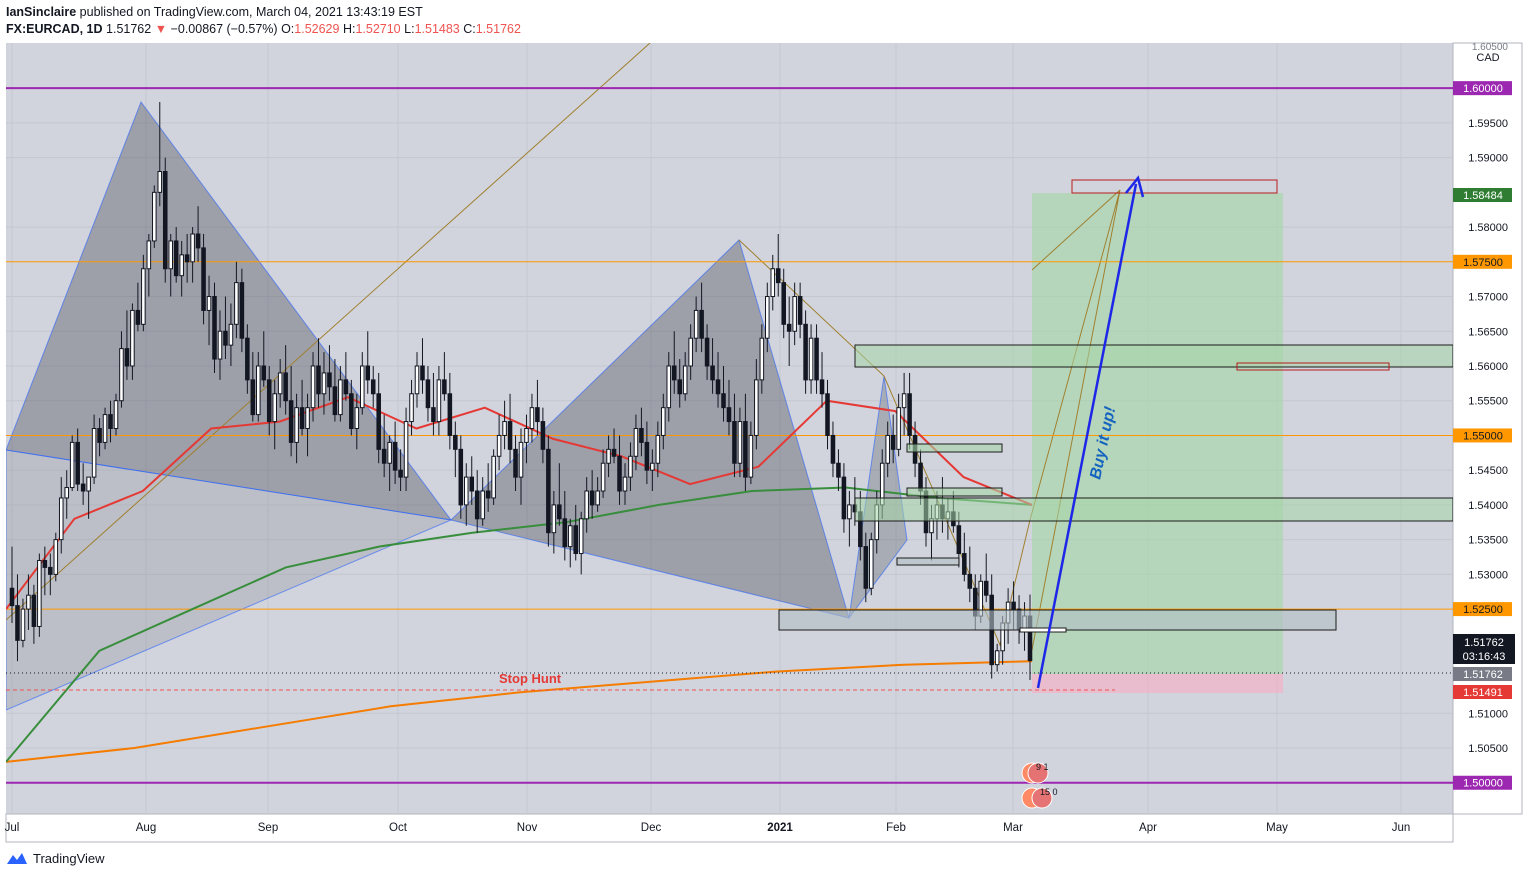 This screenshot has width=1528, height=878. Describe the element at coordinates (409, 29) in the screenshot. I see `low-label: L:` at that location.